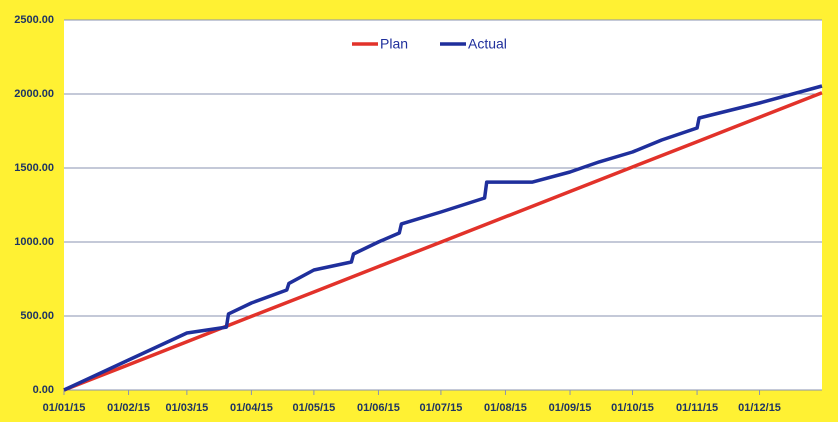 The image size is (838, 422). Describe the element at coordinates (313, 408) in the screenshot. I see `x-tick-label: 01/05/15` at that location.